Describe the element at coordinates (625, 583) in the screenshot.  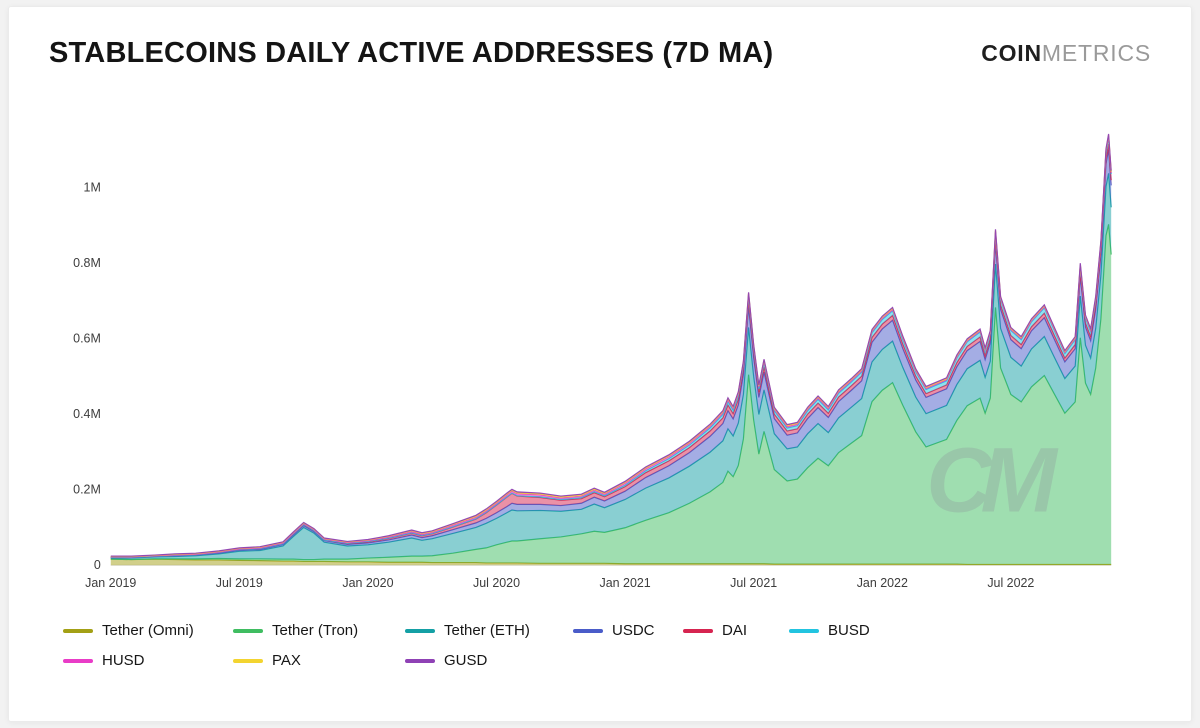
I see `x-axis-tick-label: Jan 2021` at that location.